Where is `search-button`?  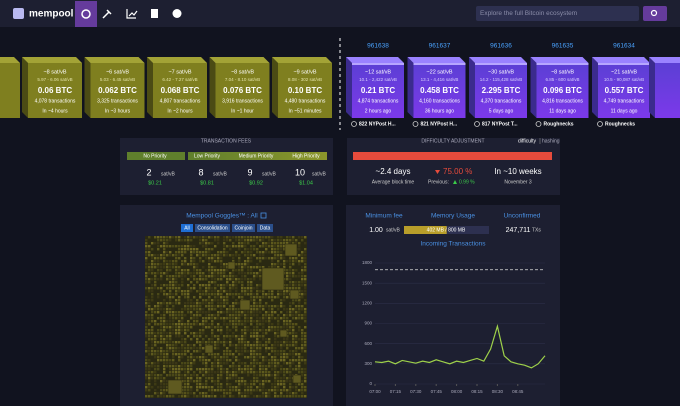
search-button is located at coordinates (655, 13).